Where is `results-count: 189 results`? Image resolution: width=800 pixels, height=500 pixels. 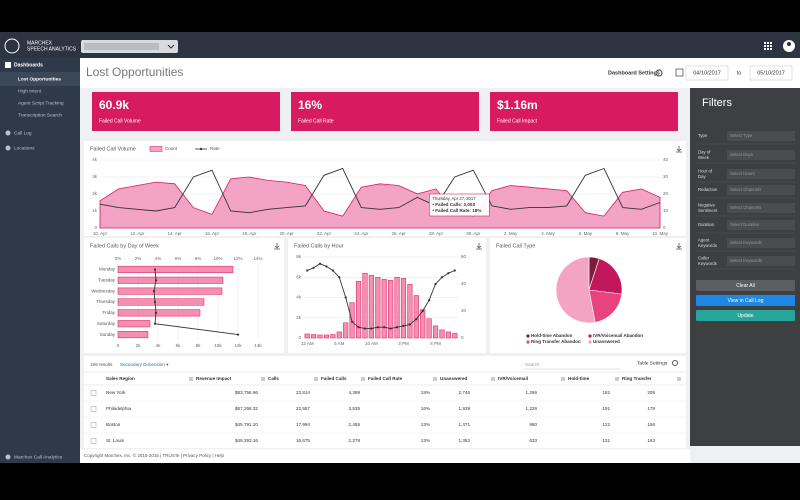 results-count: 189 results is located at coordinates (101, 364).